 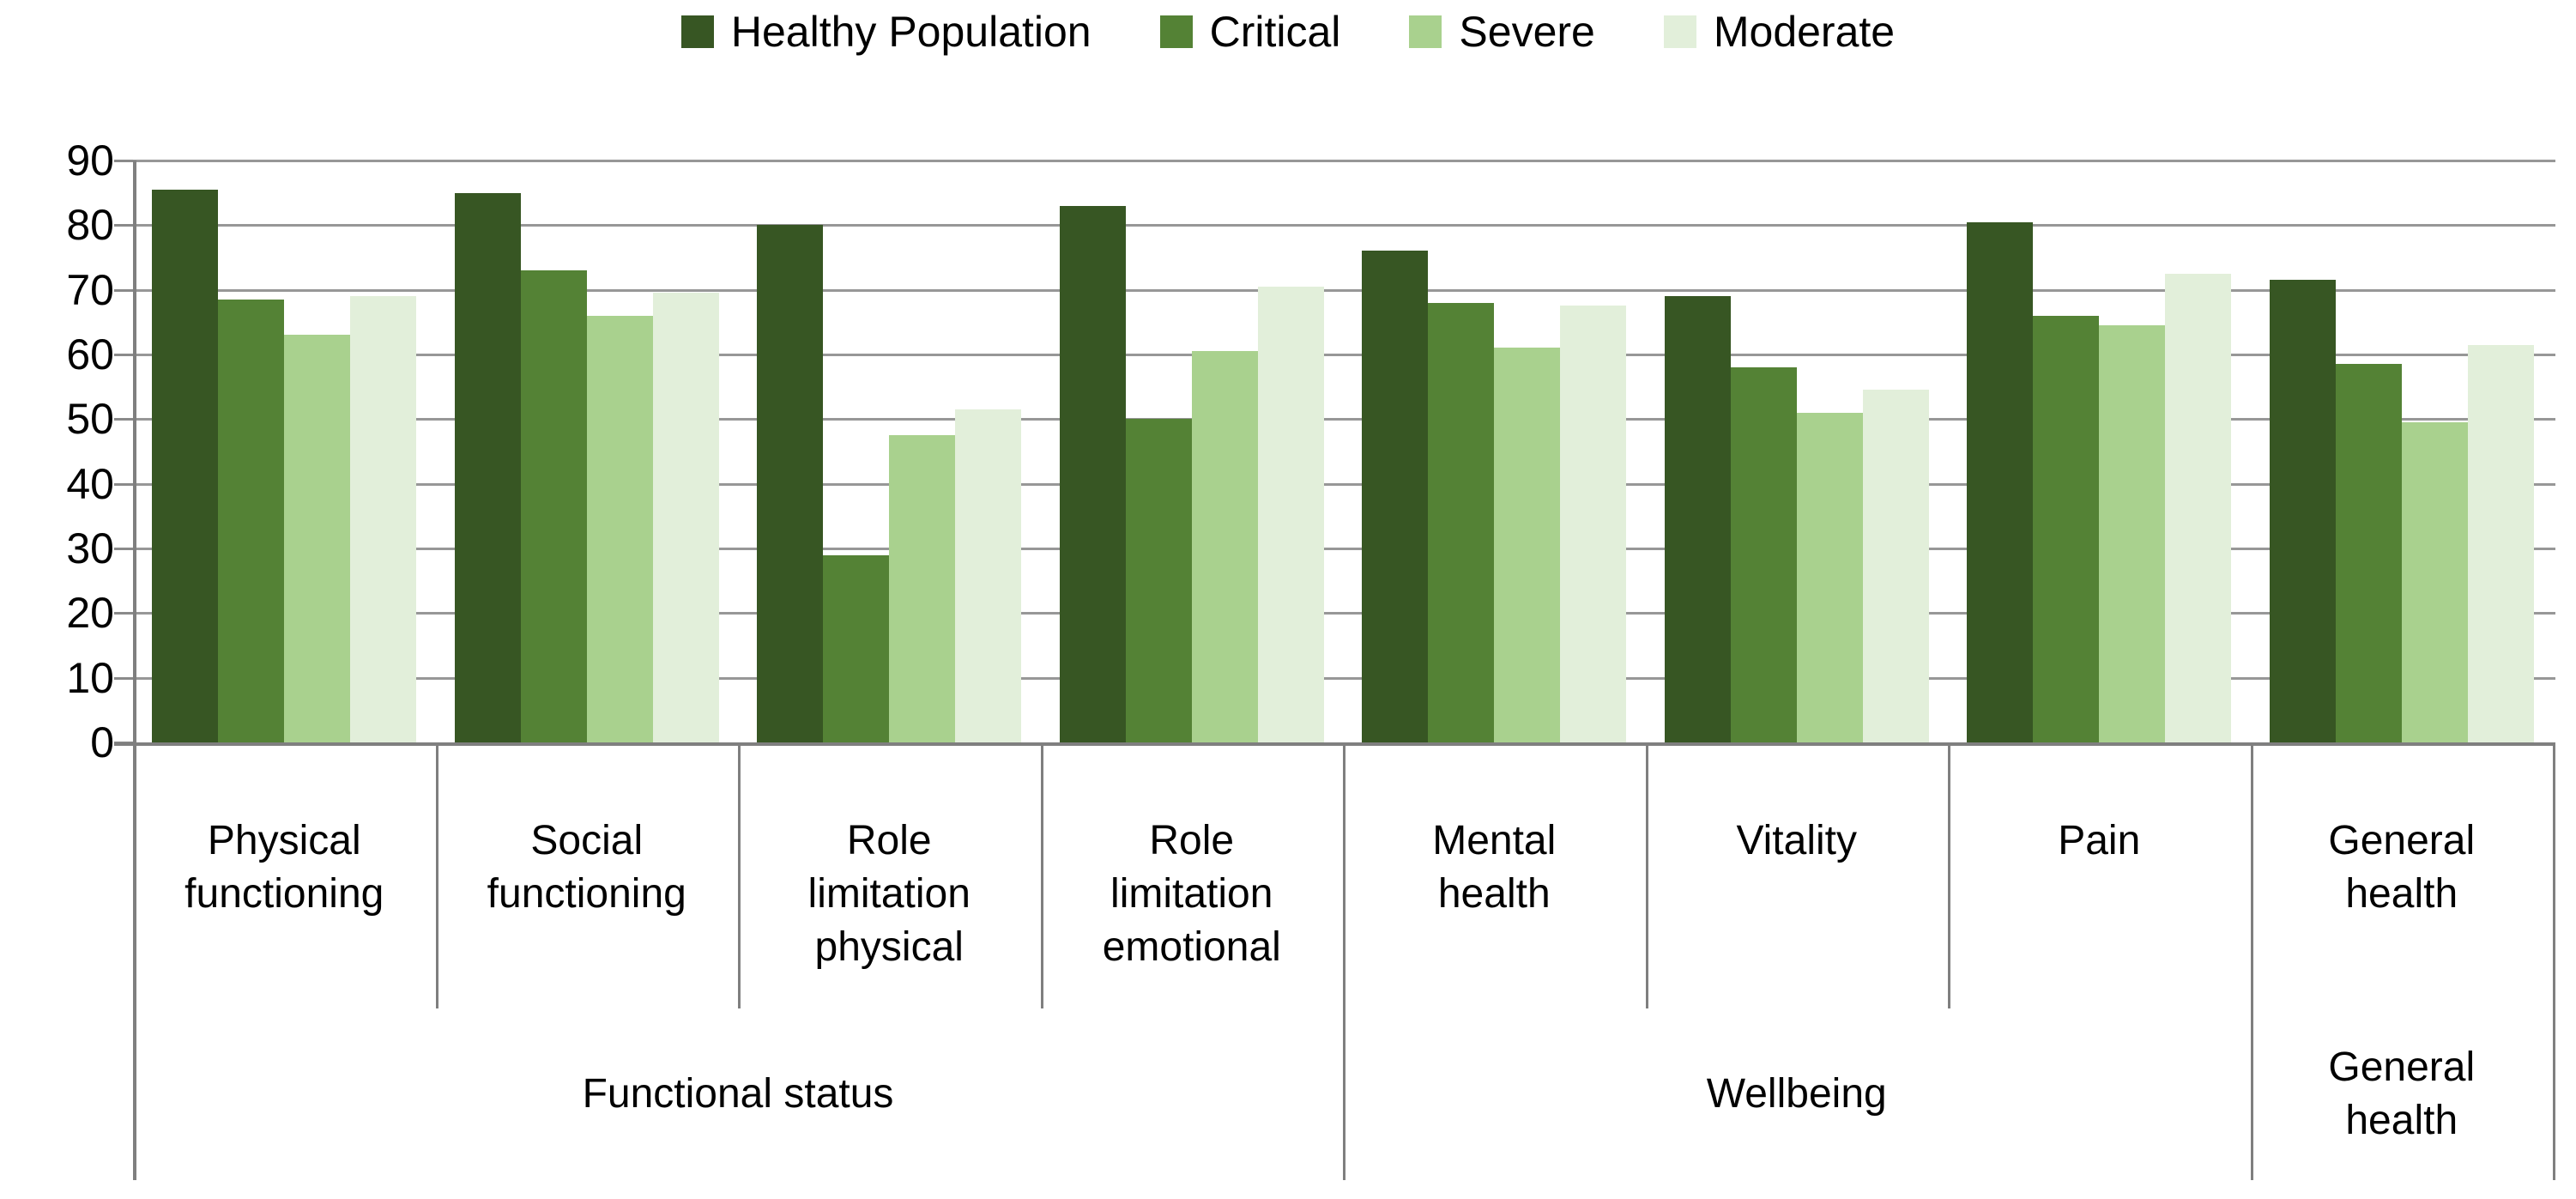 I want to click on category-cell: Mental health, so click(x=1494, y=877).